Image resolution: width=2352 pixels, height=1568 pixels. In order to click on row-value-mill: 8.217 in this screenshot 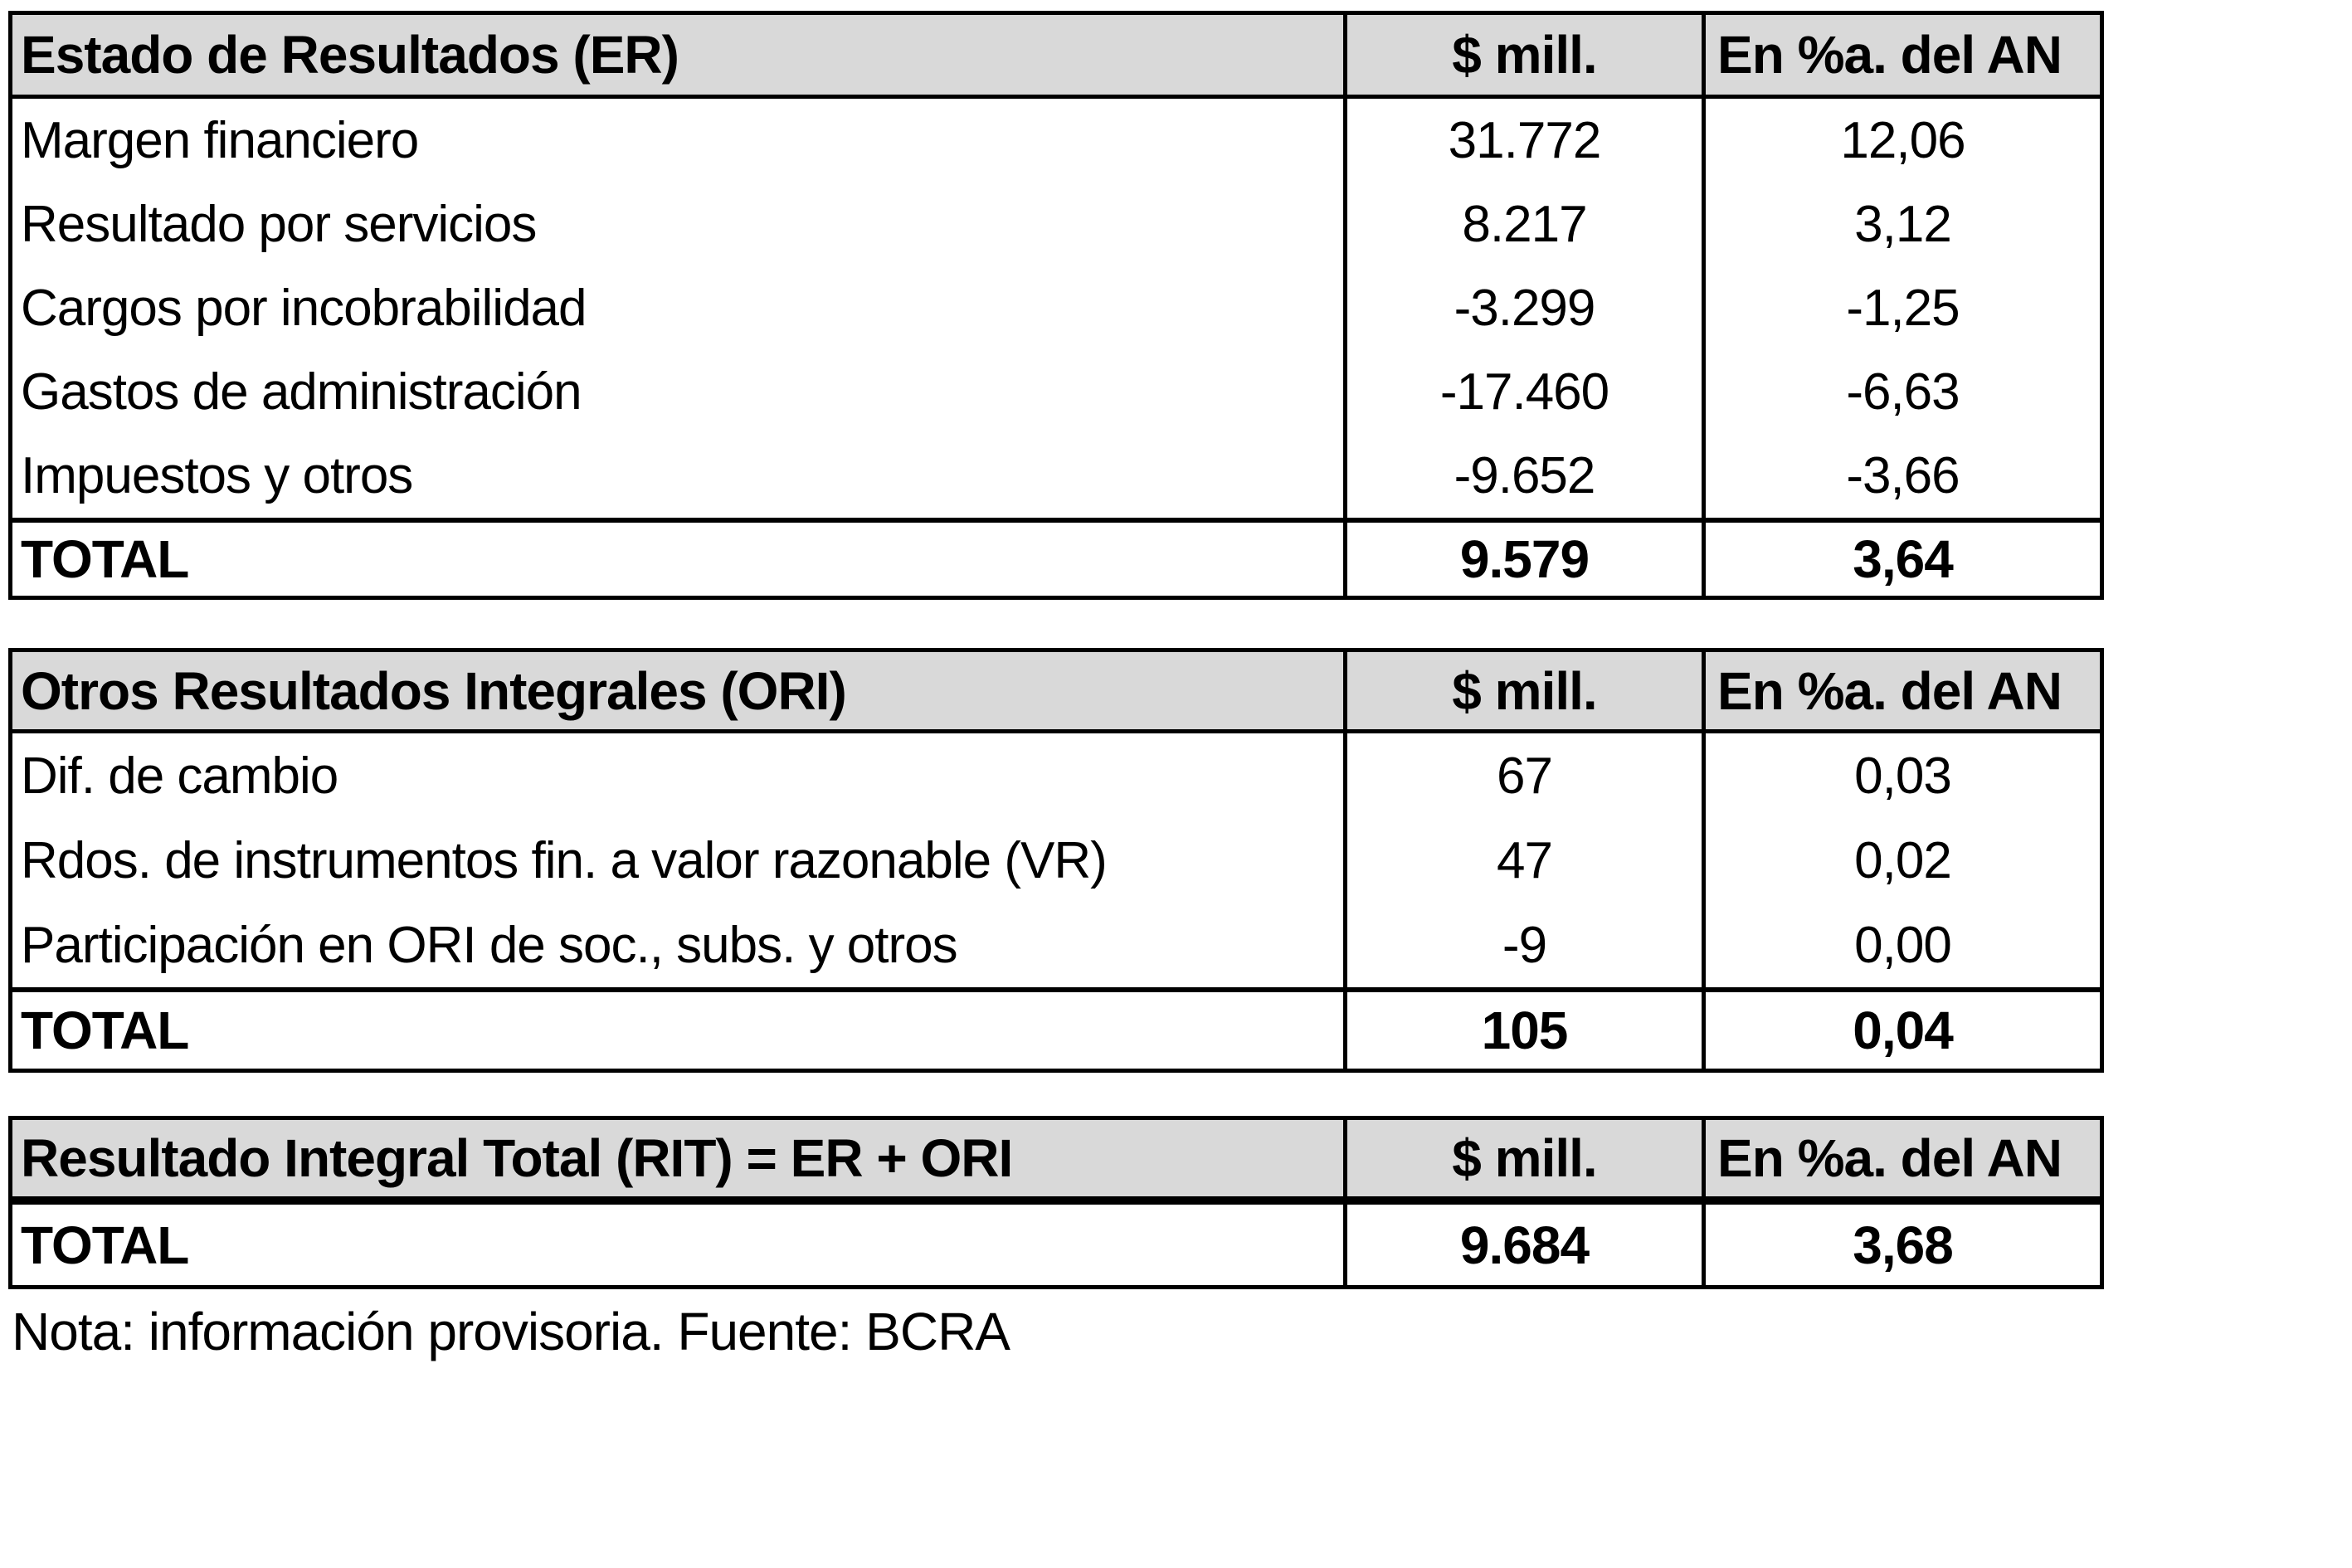, I will do `click(1522, 224)`.